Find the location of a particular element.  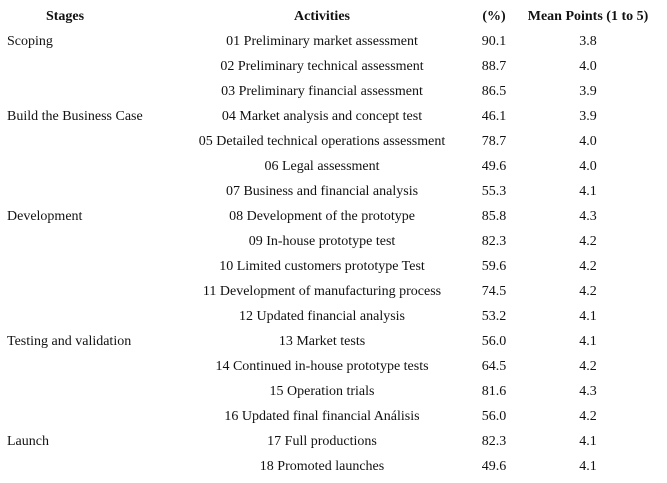

mean-points: 3.8 is located at coordinates (588, 41).